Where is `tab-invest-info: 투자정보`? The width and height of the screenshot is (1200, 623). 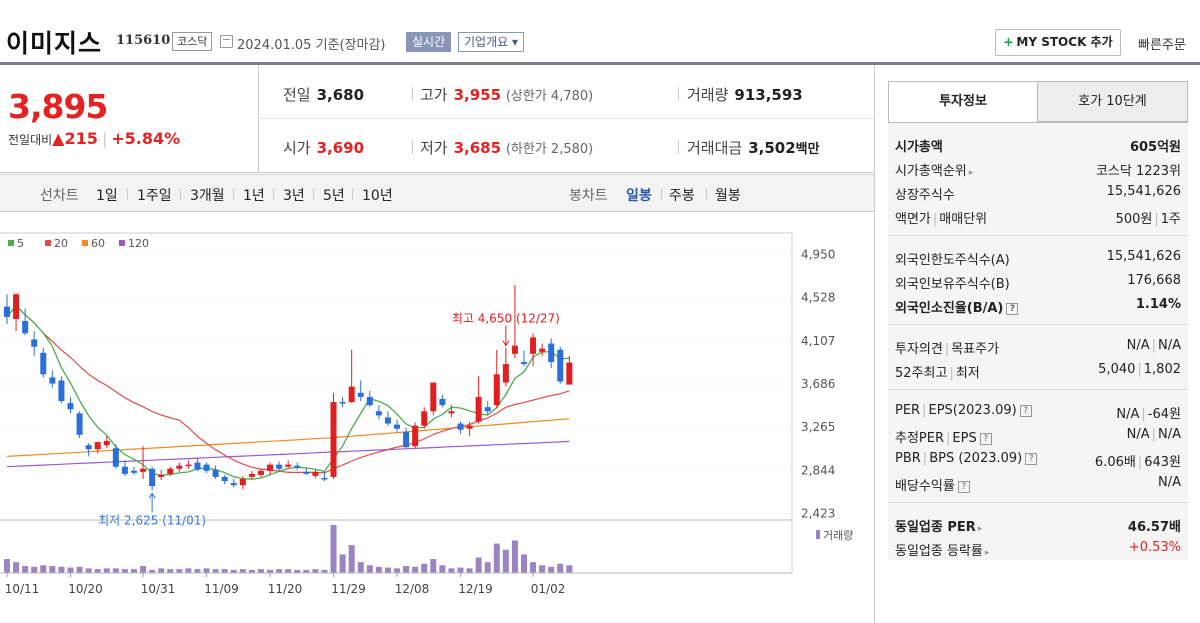 tab-invest-info: 투자정보 is located at coordinates (963, 101).